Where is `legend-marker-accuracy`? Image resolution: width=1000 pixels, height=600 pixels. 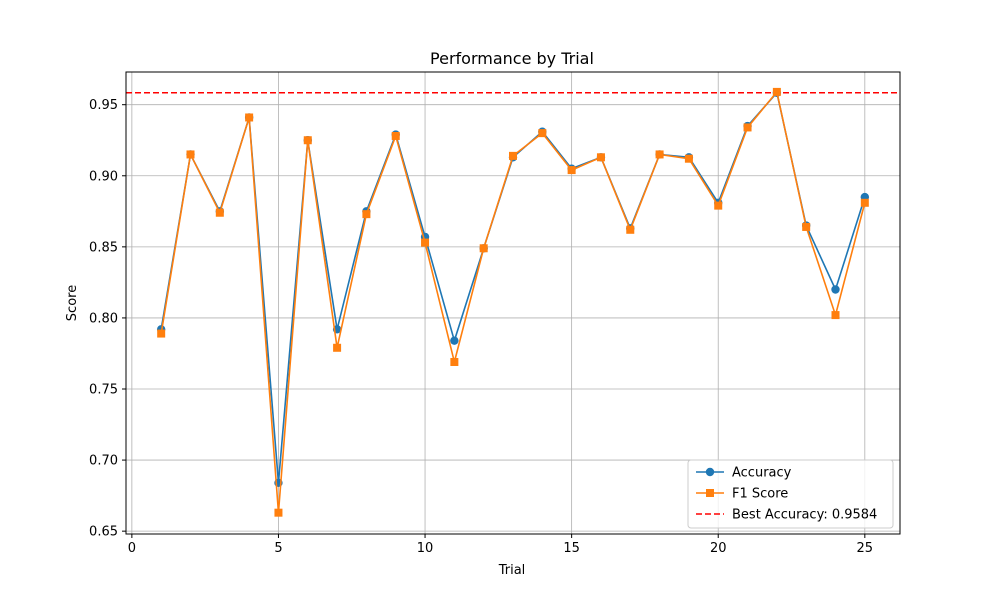
legend-marker-accuracy is located at coordinates (710, 472).